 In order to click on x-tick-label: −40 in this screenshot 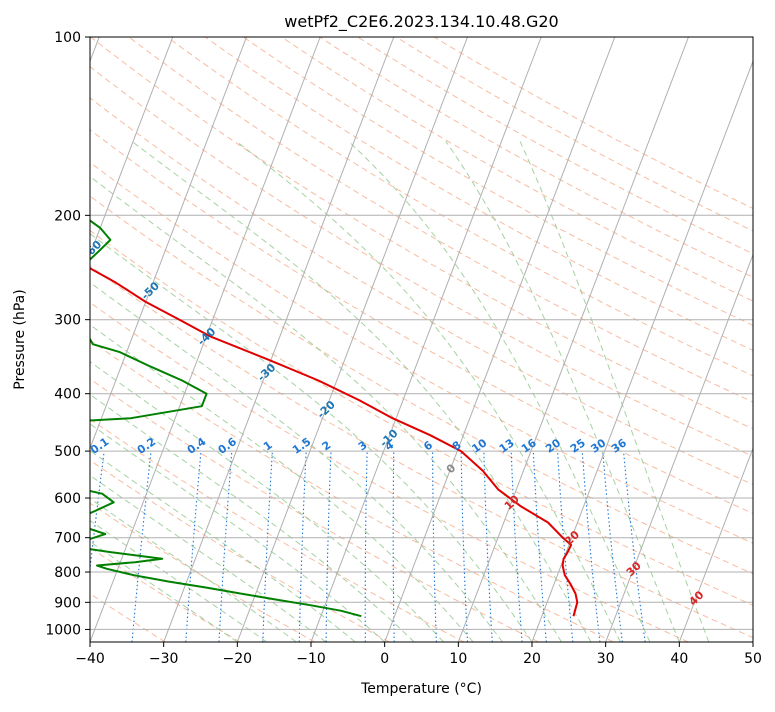, I will do `click(90, 659)`.